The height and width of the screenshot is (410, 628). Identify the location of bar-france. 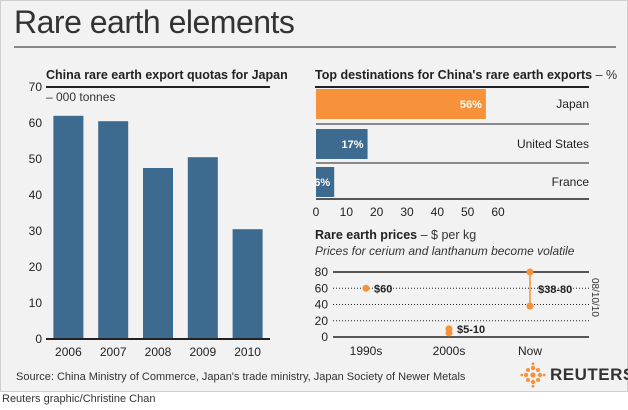
(325, 182).